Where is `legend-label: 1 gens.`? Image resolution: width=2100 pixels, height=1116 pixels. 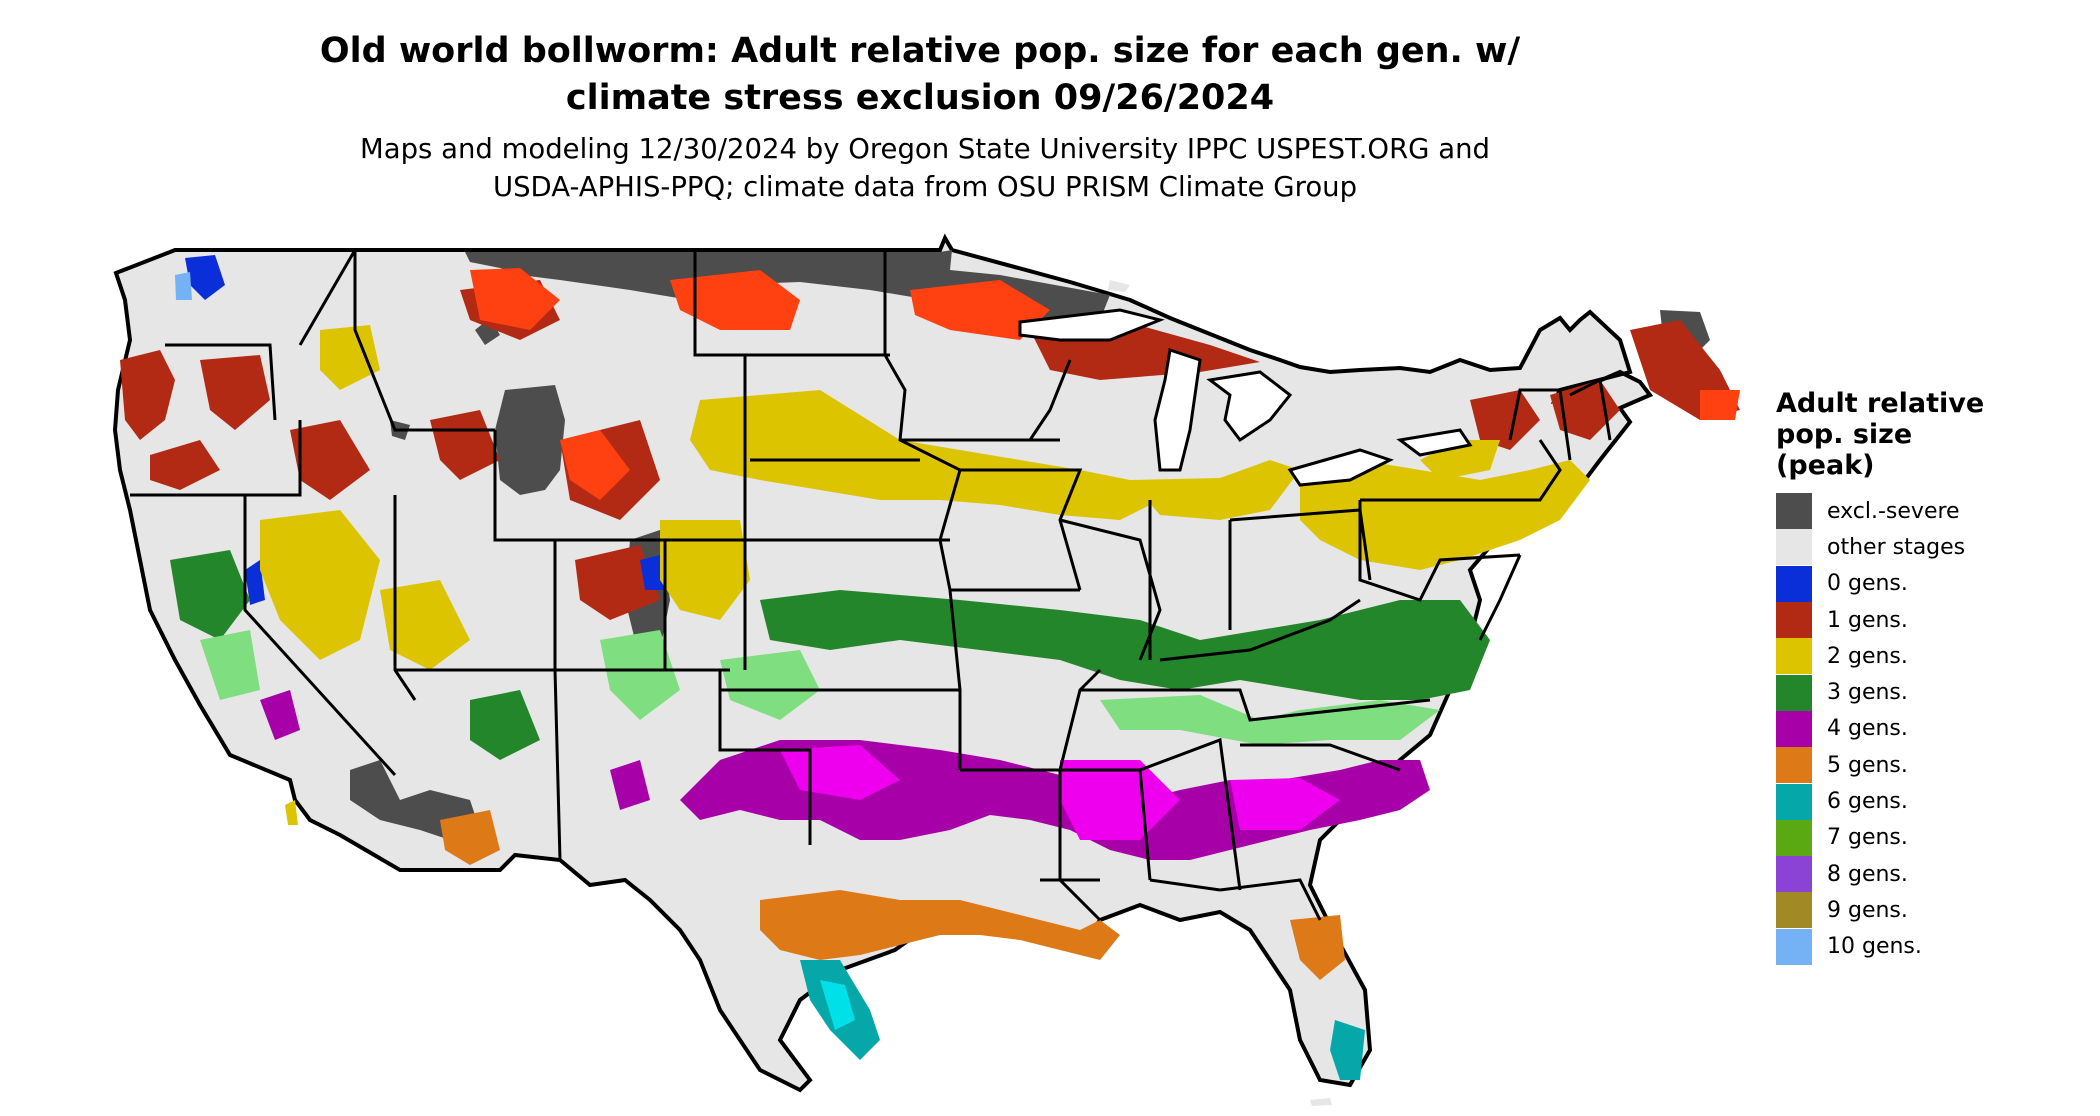 legend-label: 1 gens. is located at coordinates (1867, 620).